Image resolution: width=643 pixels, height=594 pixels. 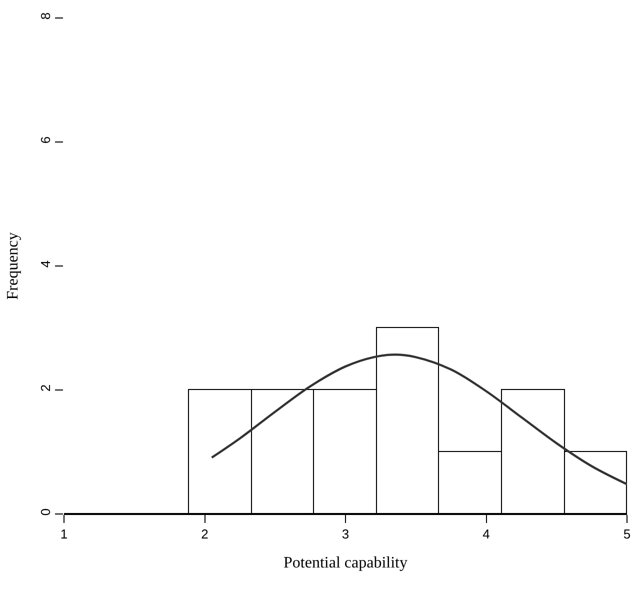 I want to click on line-series, so click(x=418, y=420).